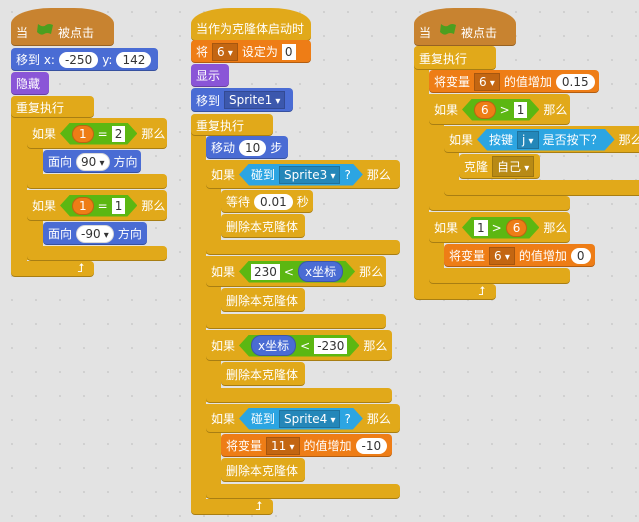  I want to click on go-to-xy-block: 移到 x: -250 y: 142, so click(84, 59).